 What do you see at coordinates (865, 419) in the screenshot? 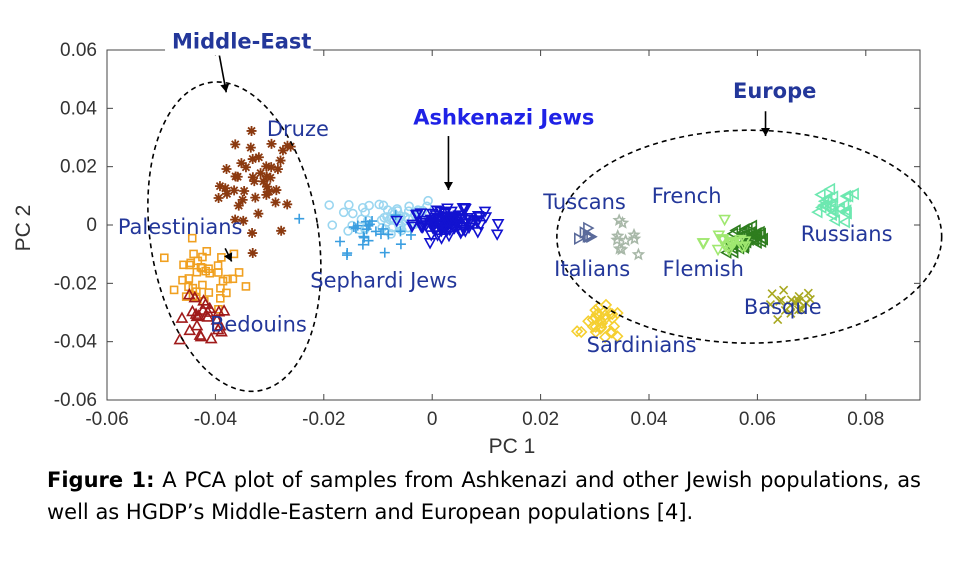
I see `x-tick-label: 0.08` at bounding box center [865, 419].